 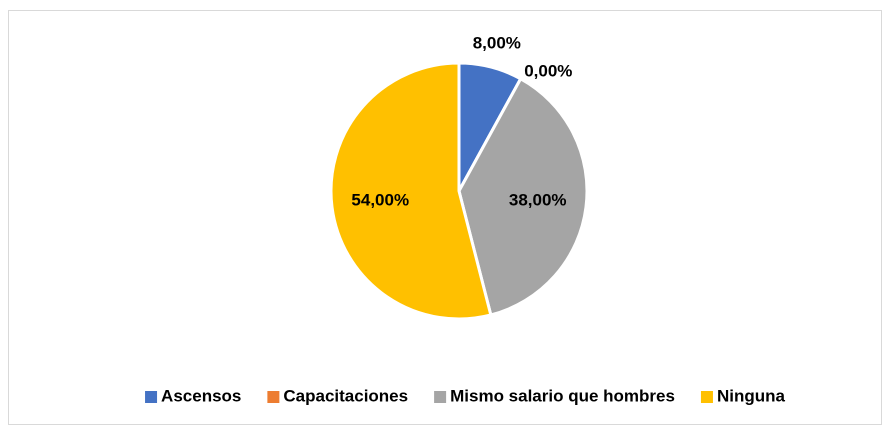 What do you see at coordinates (380, 199) in the screenshot?
I see `data-label: 54,00%` at bounding box center [380, 199].